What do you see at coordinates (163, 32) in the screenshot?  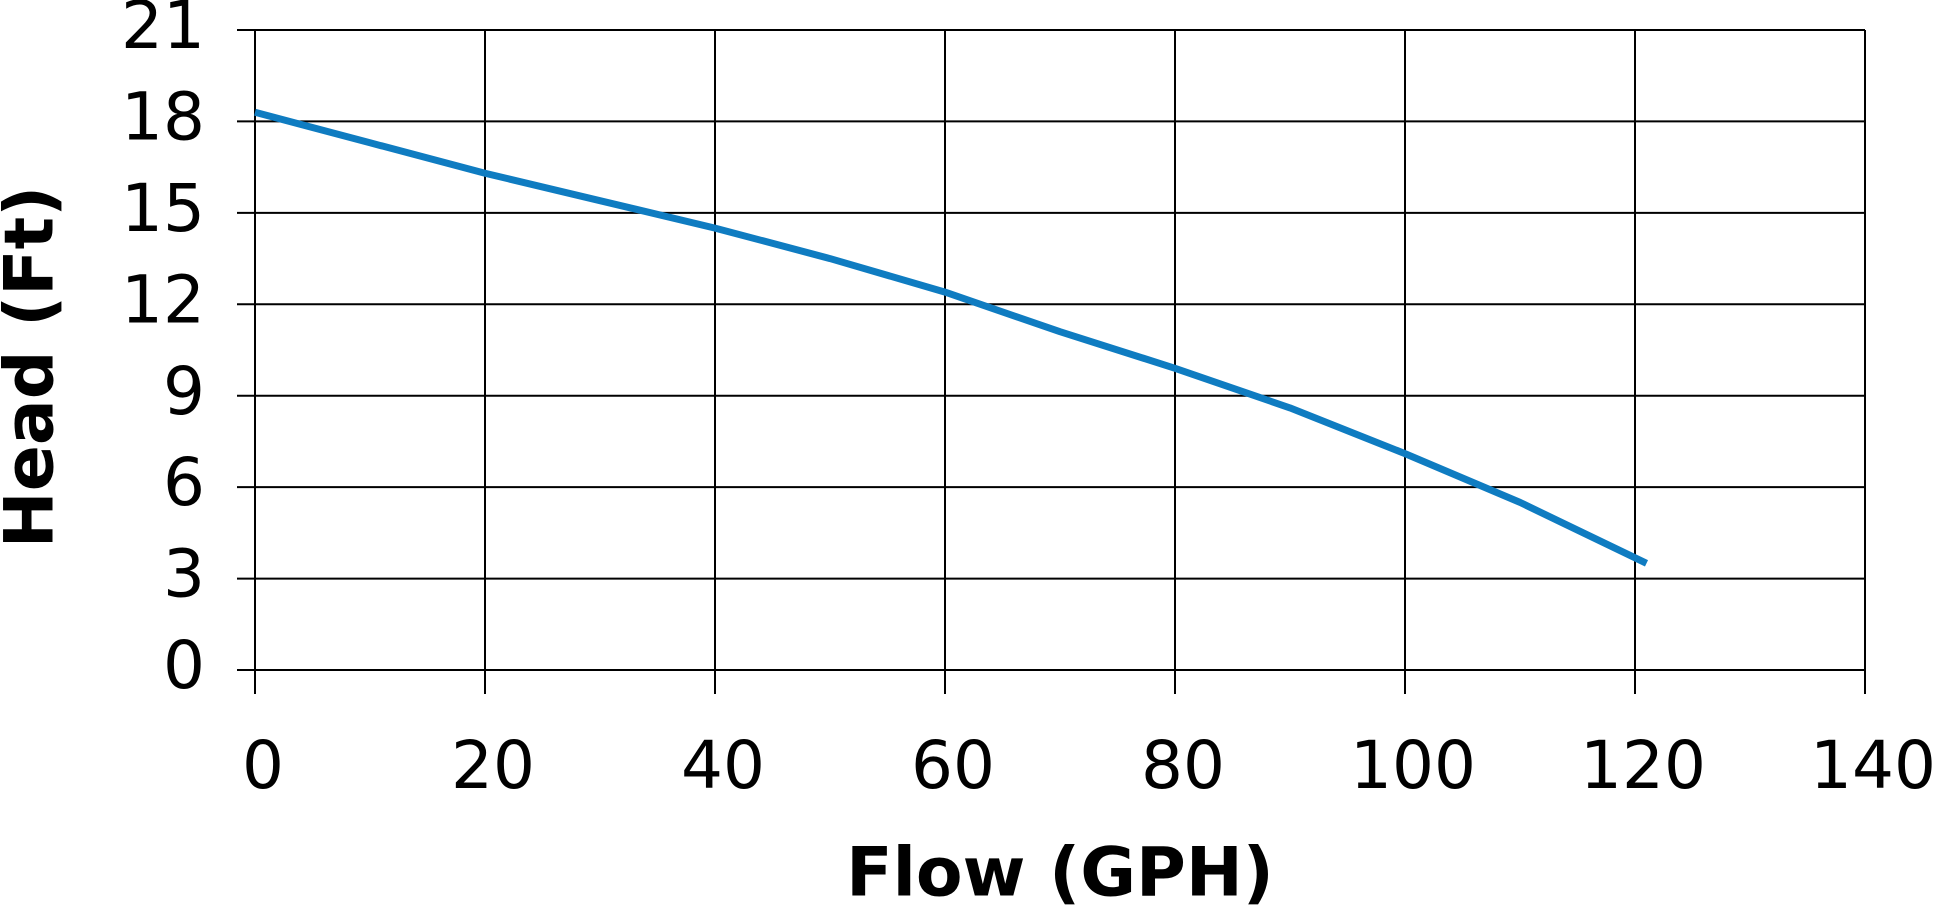 I see `y-tick-label: 21` at bounding box center [163, 32].